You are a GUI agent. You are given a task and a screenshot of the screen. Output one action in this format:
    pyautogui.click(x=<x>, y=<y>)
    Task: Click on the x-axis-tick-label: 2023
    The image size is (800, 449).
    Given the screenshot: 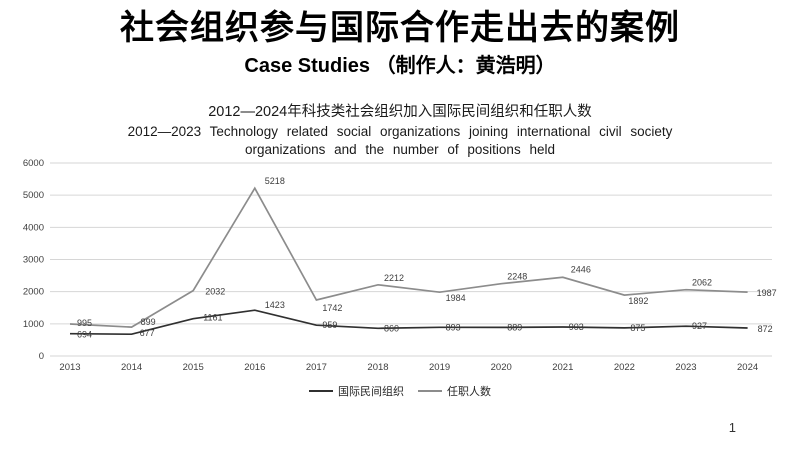 What is the action you would take?
    pyautogui.click(x=685, y=367)
    